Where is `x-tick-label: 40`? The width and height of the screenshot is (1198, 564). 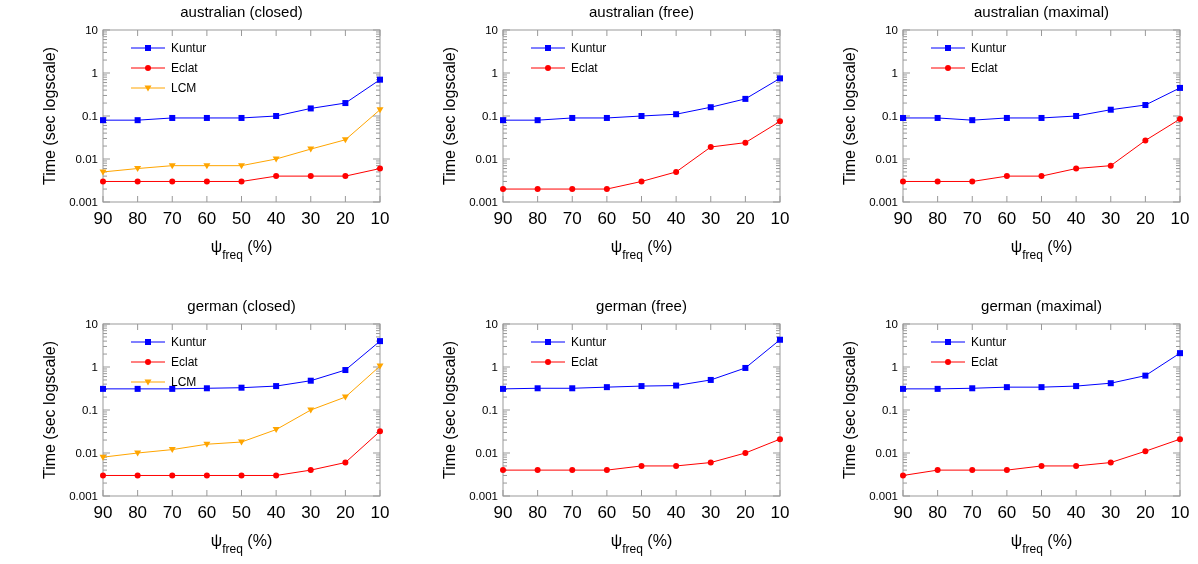 x-tick-label: 40 is located at coordinates (676, 512).